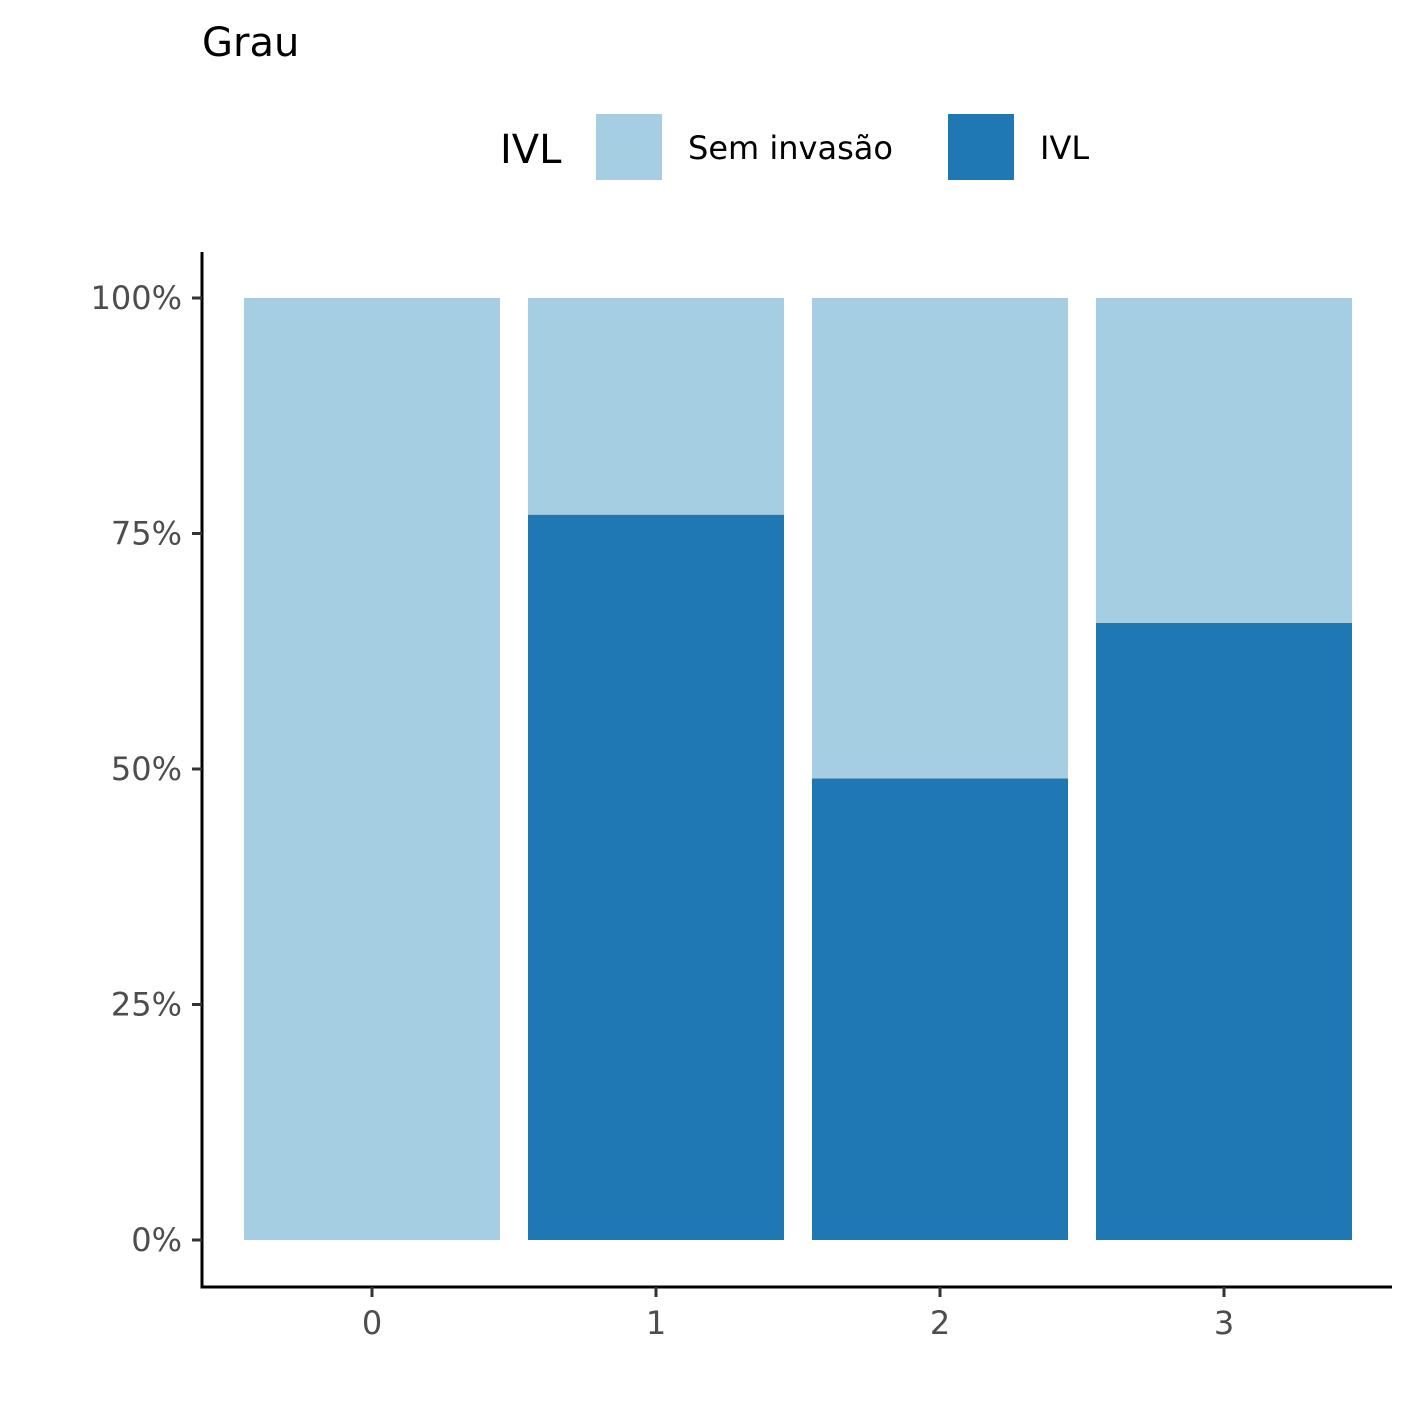  What do you see at coordinates (372, 1323) in the screenshot?
I see `x-tick-label: 0` at bounding box center [372, 1323].